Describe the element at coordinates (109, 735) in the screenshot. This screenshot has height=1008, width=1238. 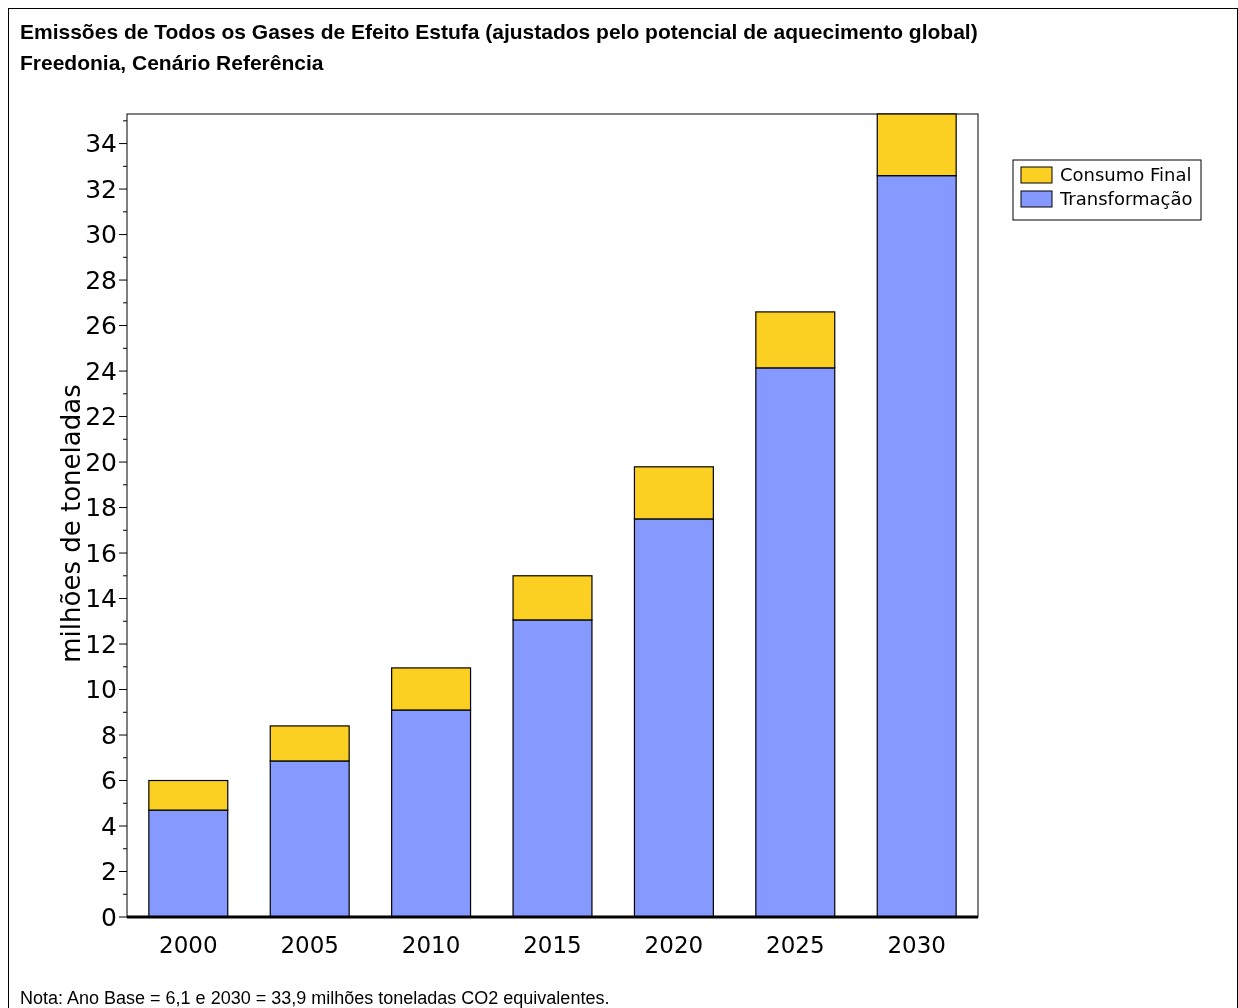
I see `y-tick-label: 8` at that location.